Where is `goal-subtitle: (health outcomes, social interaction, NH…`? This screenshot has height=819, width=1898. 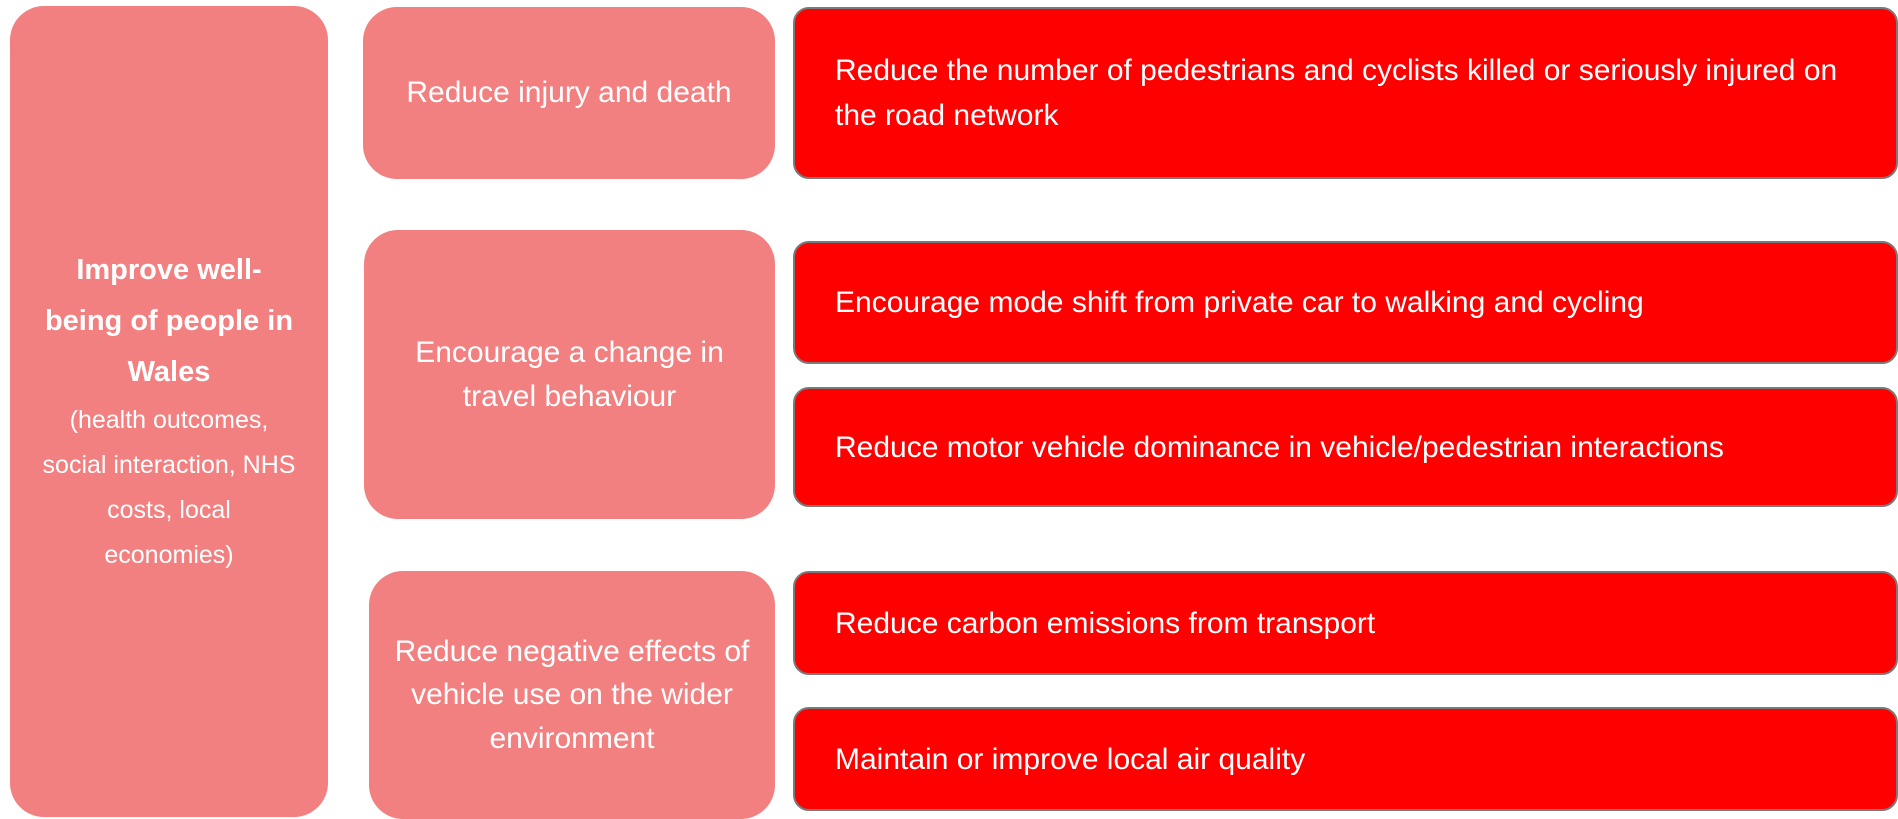
goal-subtitle: (health outcomes, social interaction, NH… is located at coordinates (169, 487).